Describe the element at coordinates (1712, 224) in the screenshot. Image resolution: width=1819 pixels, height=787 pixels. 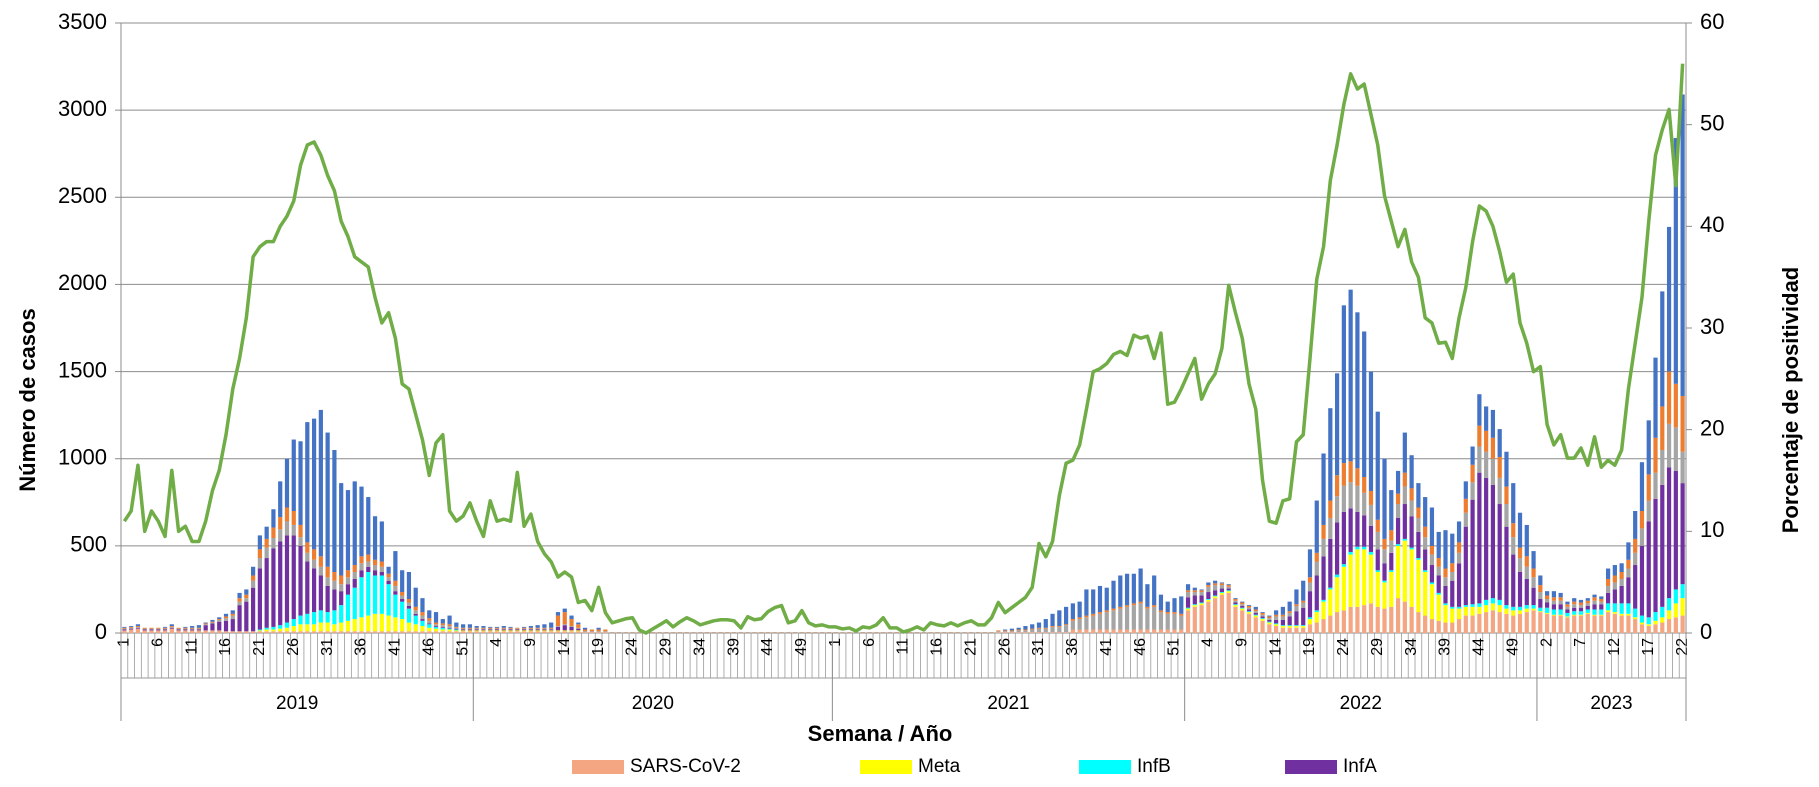
I see `y2-tick-label: 40` at that location.